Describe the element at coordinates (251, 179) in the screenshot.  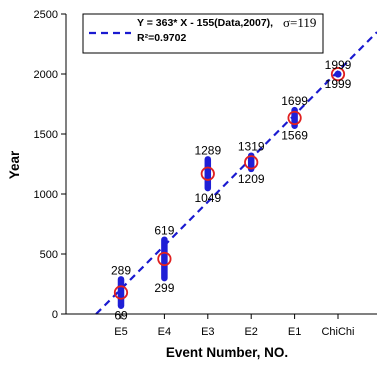
I see `range-low-label: 1209` at that location.